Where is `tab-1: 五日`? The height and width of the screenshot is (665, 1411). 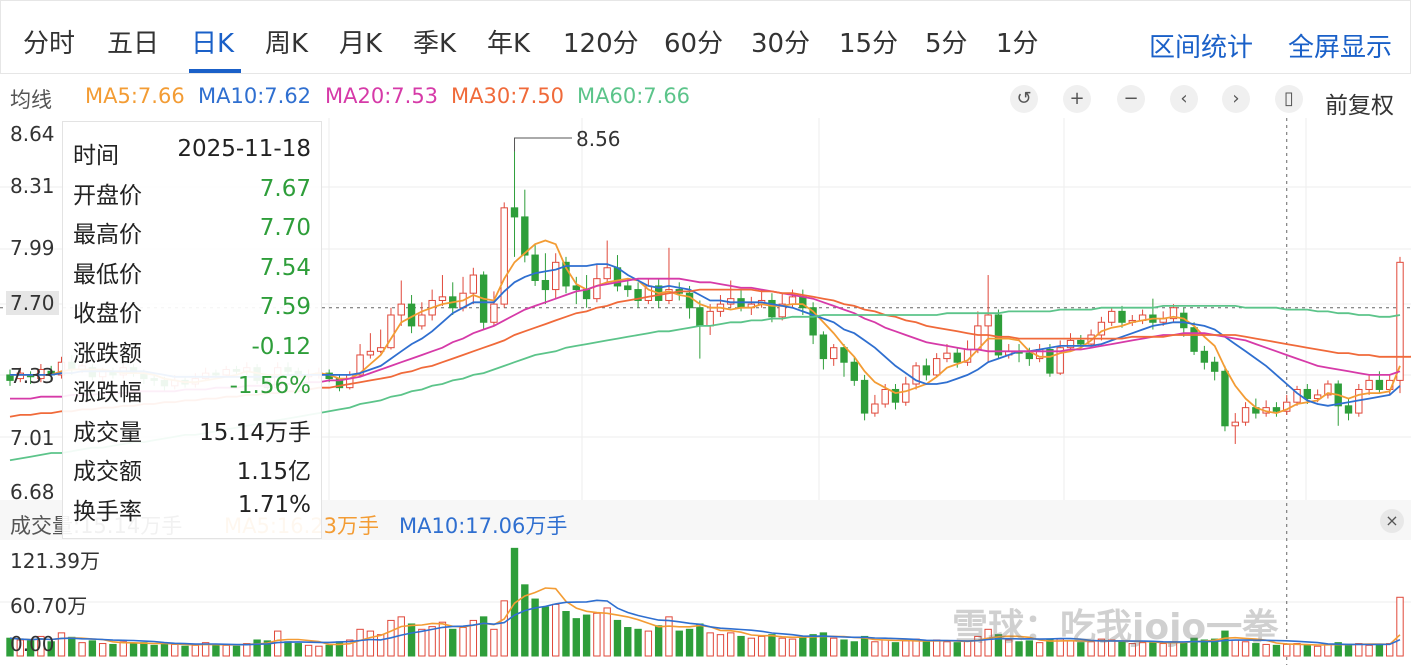 tab-1: 五日 is located at coordinates (133, 44).